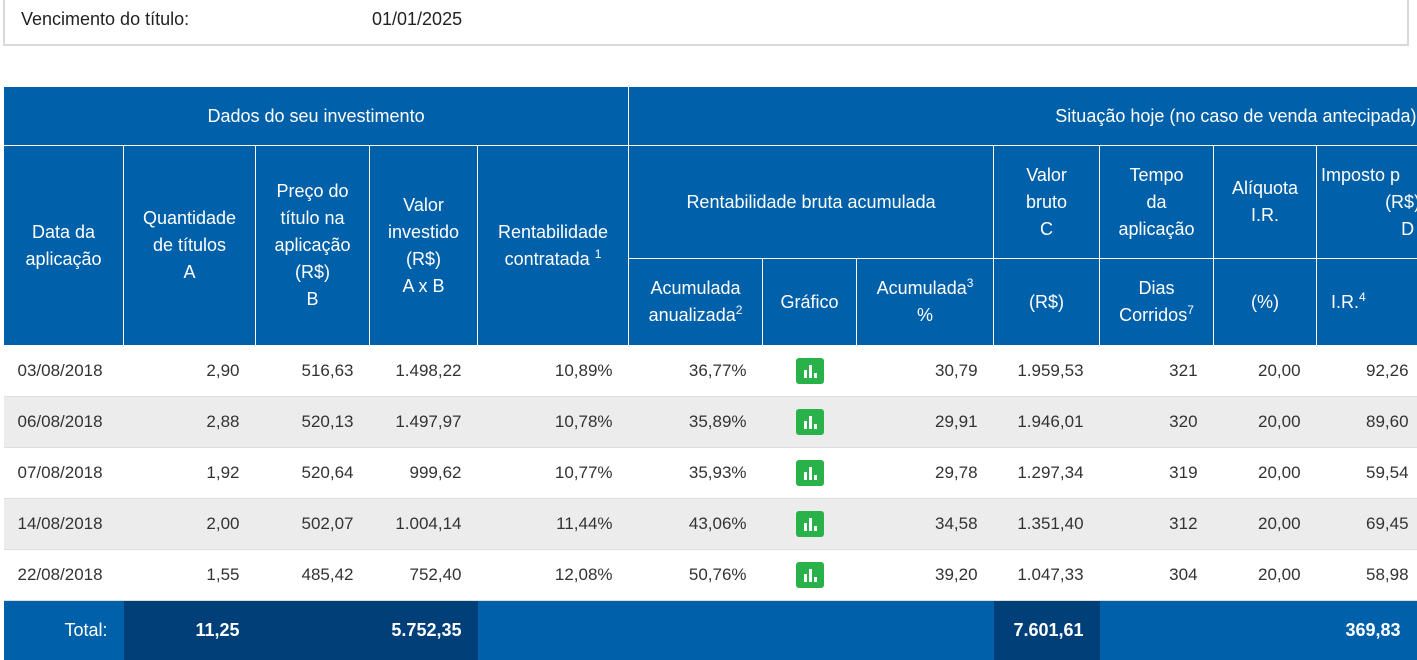  What do you see at coordinates (696, 473) in the screenshot?
I see `table-cell-annualized: 35,93%` at bounding box center [696, 473].